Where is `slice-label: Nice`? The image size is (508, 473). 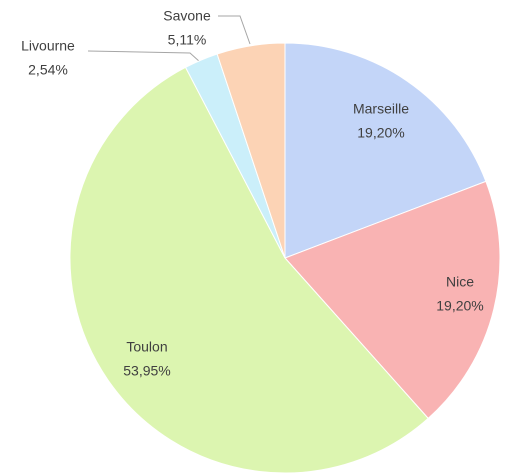
slice-label: Nice is located at coordinates (460, 282).